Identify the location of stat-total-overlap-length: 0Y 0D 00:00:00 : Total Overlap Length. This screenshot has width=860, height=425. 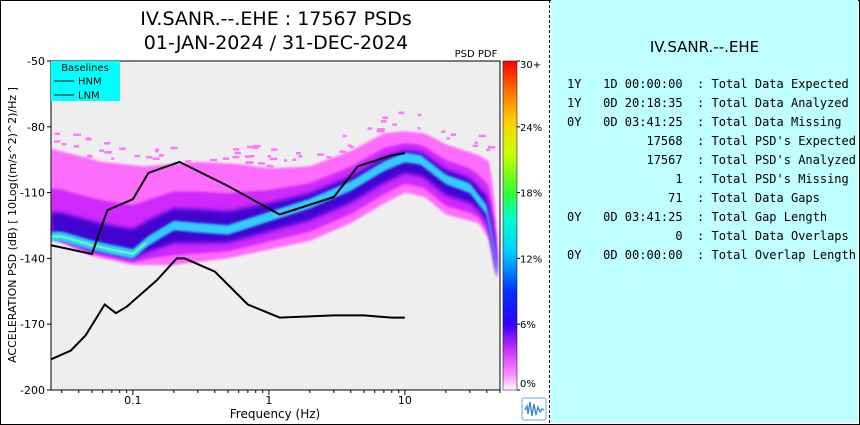
(711, 255).